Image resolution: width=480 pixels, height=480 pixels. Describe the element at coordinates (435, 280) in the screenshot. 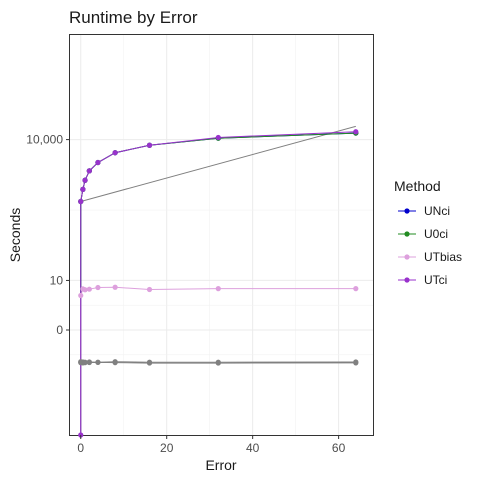

I see `legend-label-utci: UTci` at that location.